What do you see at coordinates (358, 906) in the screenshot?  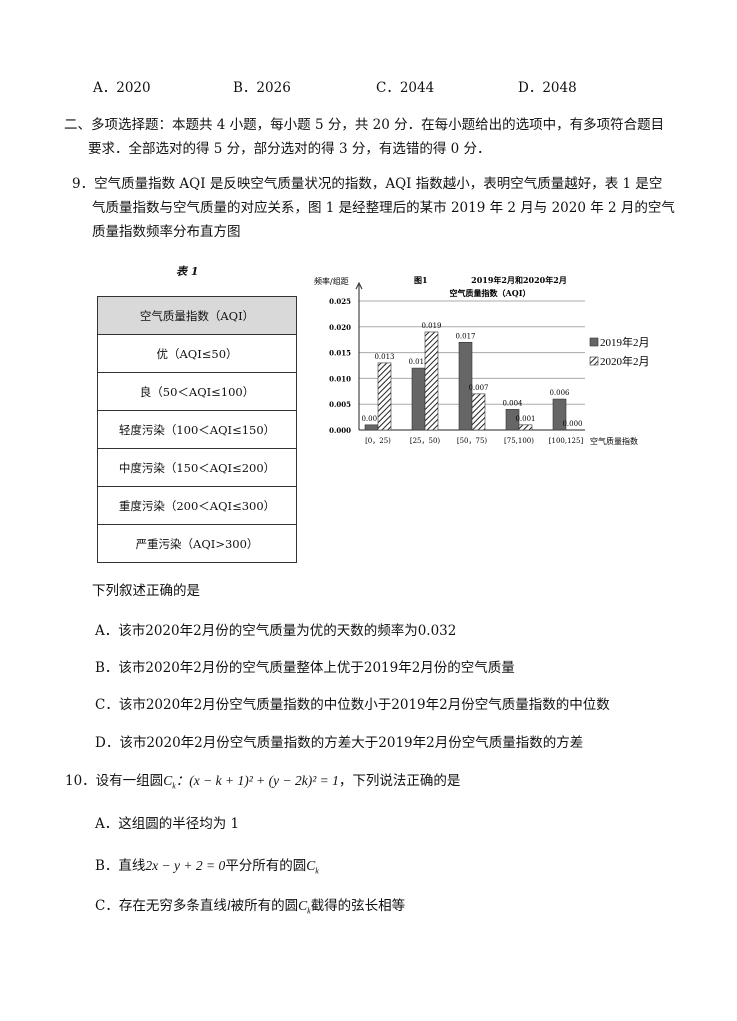 I see `q10-option-c-suffix: 截得的弦长相等` at bounding box center [358, 906].